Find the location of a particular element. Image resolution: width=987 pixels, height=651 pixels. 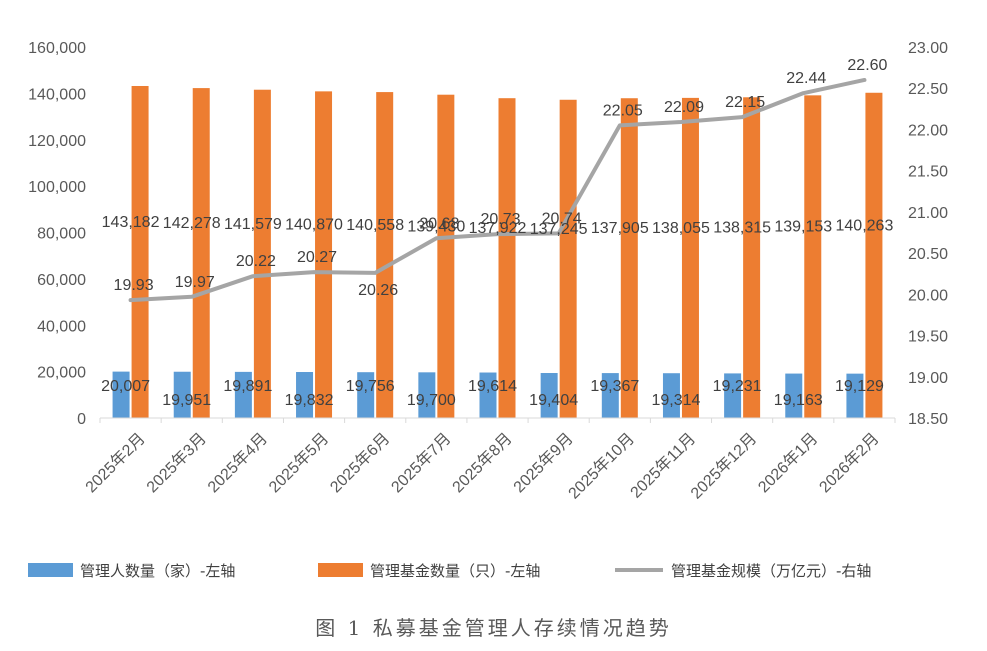

data-label-scale: 20.73 is located at coordinates (500, 219).